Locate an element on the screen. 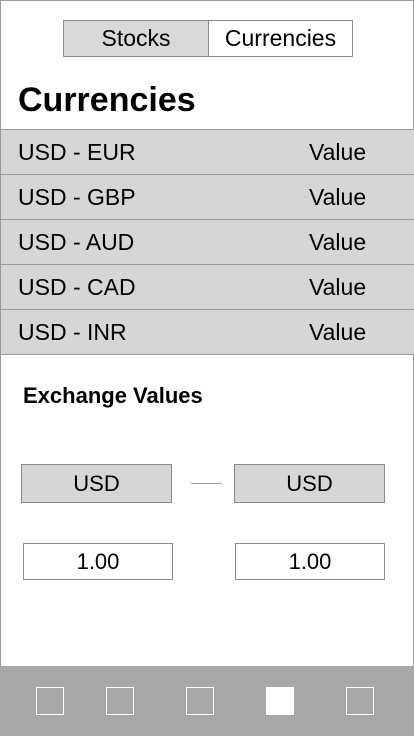 The image size is (414, 736). tab-bar is located at coordinates (207, 701).